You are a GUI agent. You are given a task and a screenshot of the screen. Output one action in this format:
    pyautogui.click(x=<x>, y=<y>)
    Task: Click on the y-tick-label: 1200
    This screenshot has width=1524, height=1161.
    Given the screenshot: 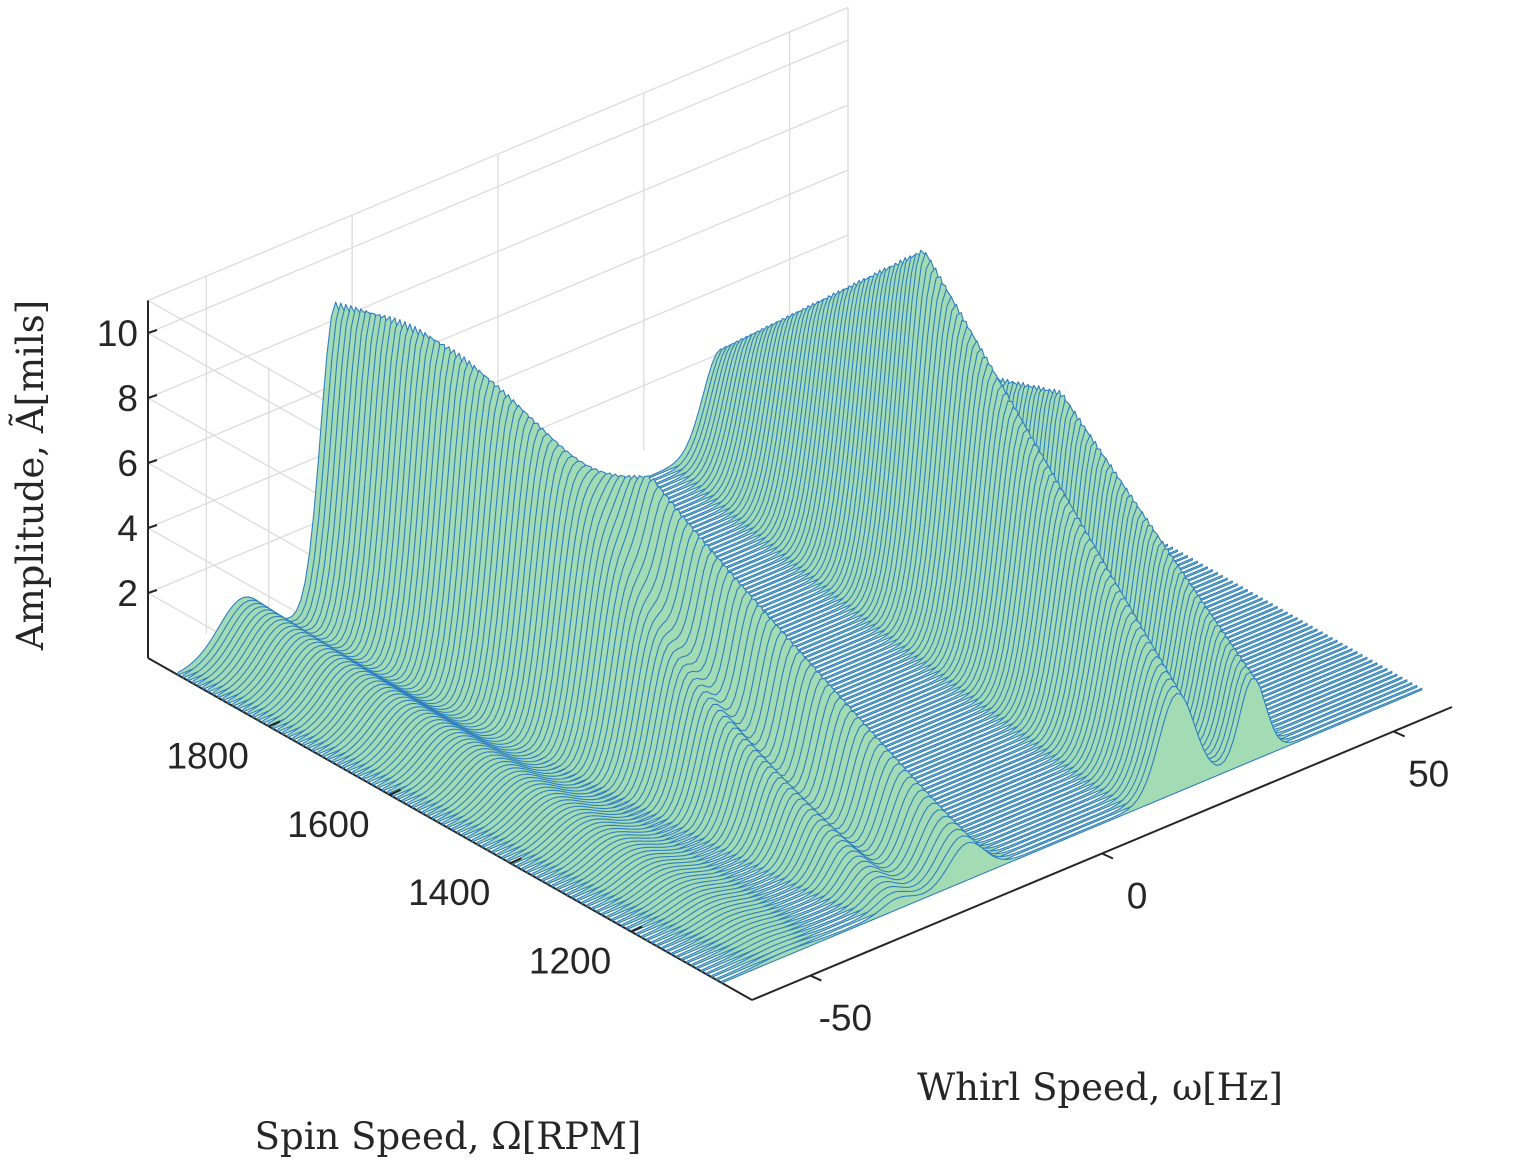 What is the action you would take?
    pyautogui.click(x=570, y=961)
    